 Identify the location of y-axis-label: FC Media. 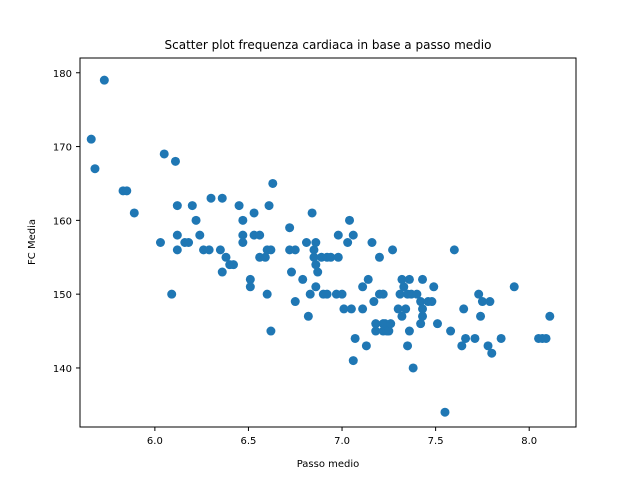
(32, 242).